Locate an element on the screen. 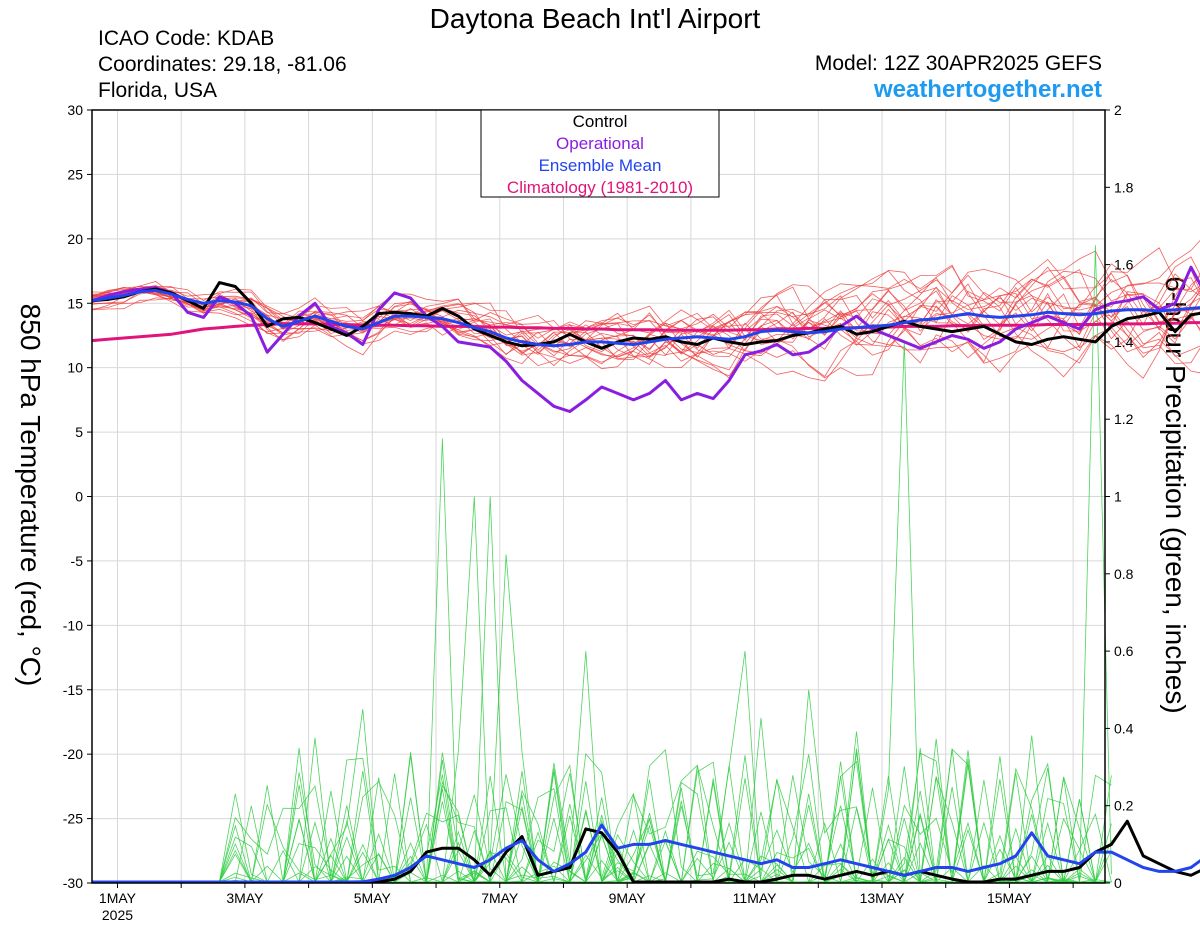  icao-code: ICAO Code: KDAB is located at coordinates (186, 38).